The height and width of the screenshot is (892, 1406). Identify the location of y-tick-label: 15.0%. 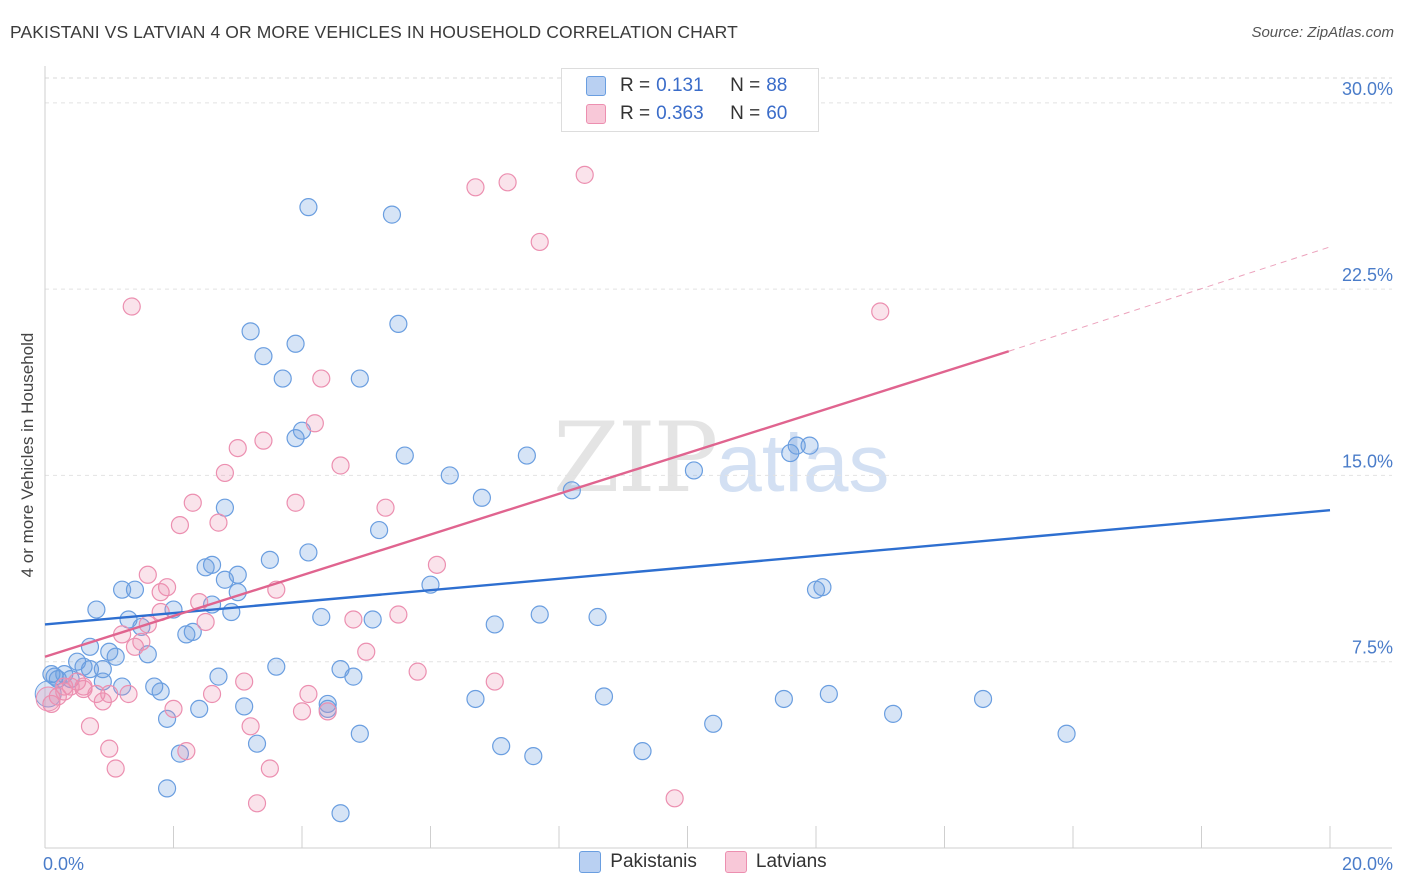
(1367, 461).